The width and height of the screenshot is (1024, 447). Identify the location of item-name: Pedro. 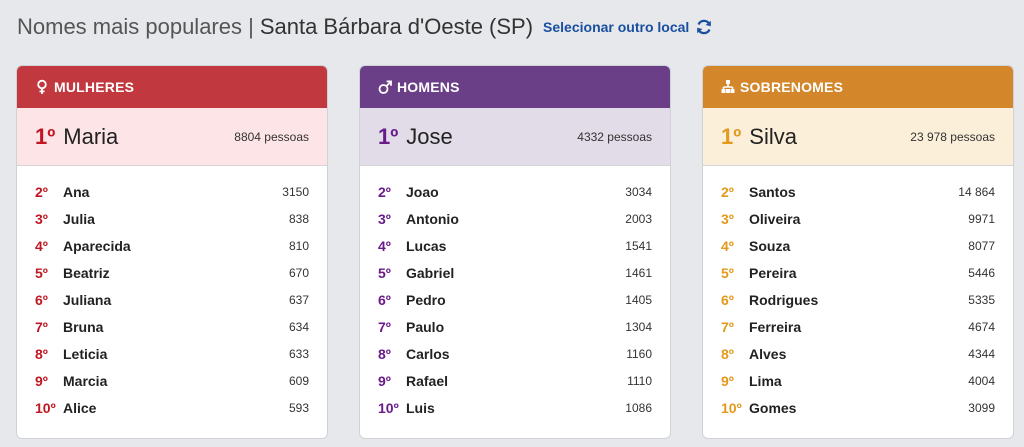
(426, 299).